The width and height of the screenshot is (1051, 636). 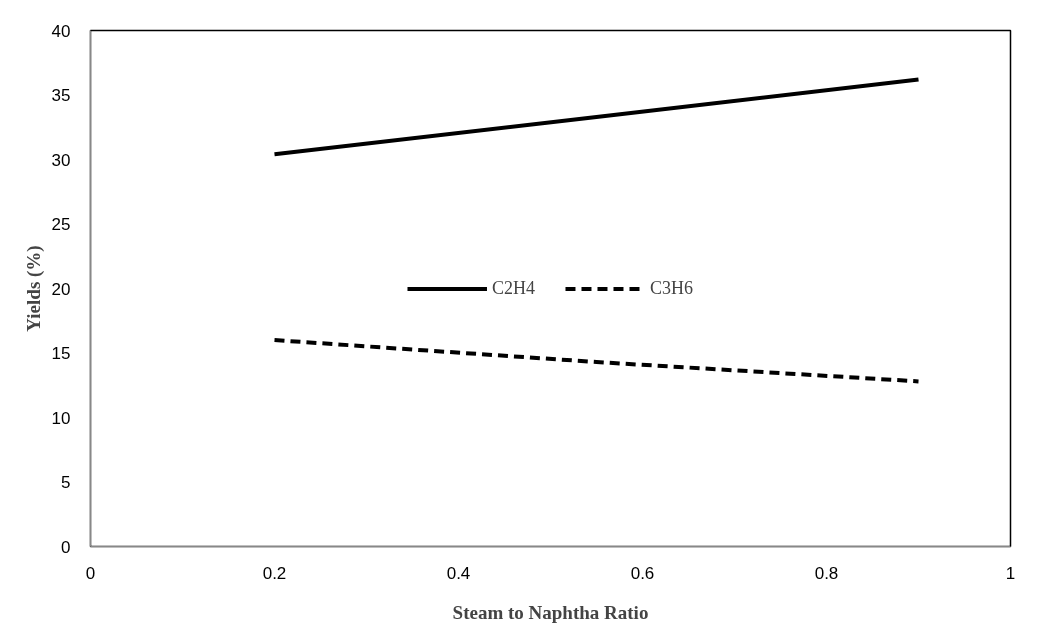 What do you see at coordinates (61, 31) in the screenshot?
I see `y-tick-label: 40` at bounding box center [61, 31].